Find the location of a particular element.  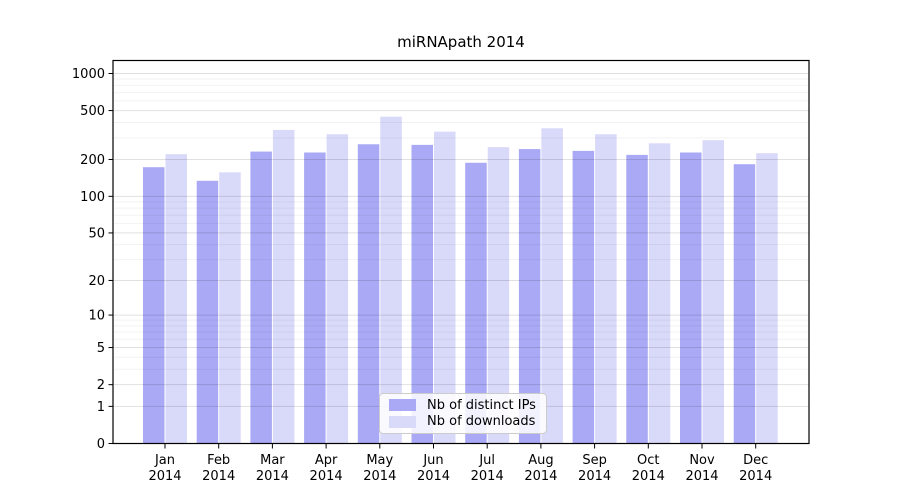

y-tick-label: 200 is located at coordinates (92, 160).